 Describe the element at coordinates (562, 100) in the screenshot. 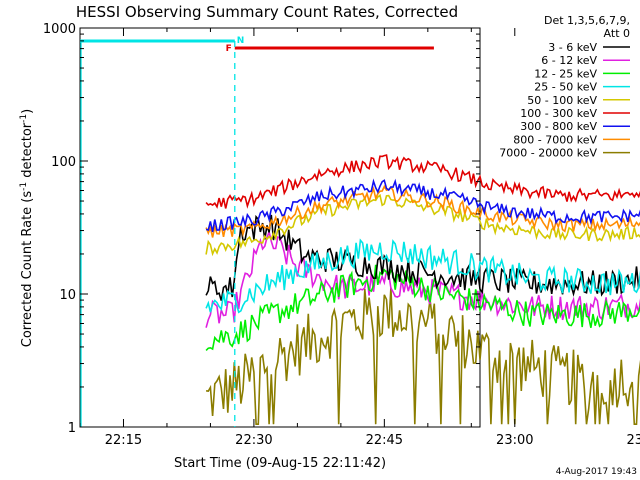

I see `legend-item-label: 50 - 100 keV` at that location.